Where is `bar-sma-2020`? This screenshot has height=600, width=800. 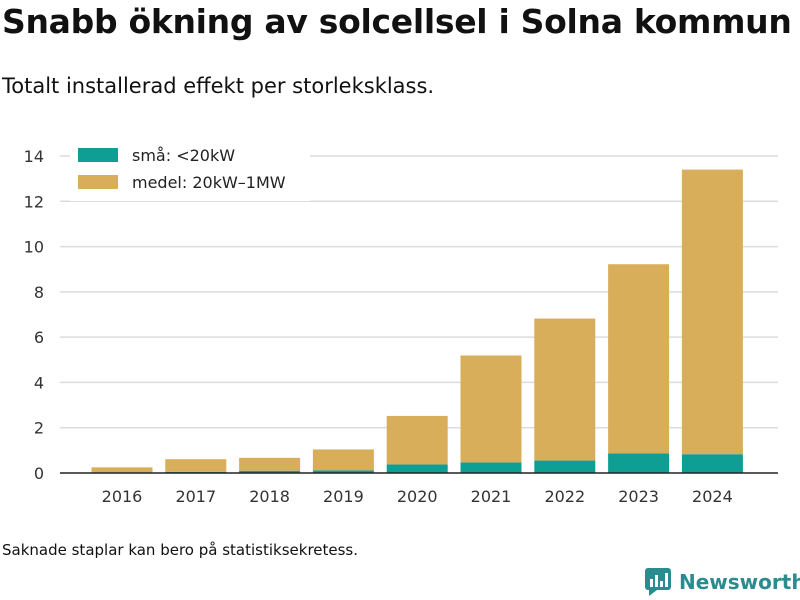 bar-sma-2020 is located at coordinates (417, 468).